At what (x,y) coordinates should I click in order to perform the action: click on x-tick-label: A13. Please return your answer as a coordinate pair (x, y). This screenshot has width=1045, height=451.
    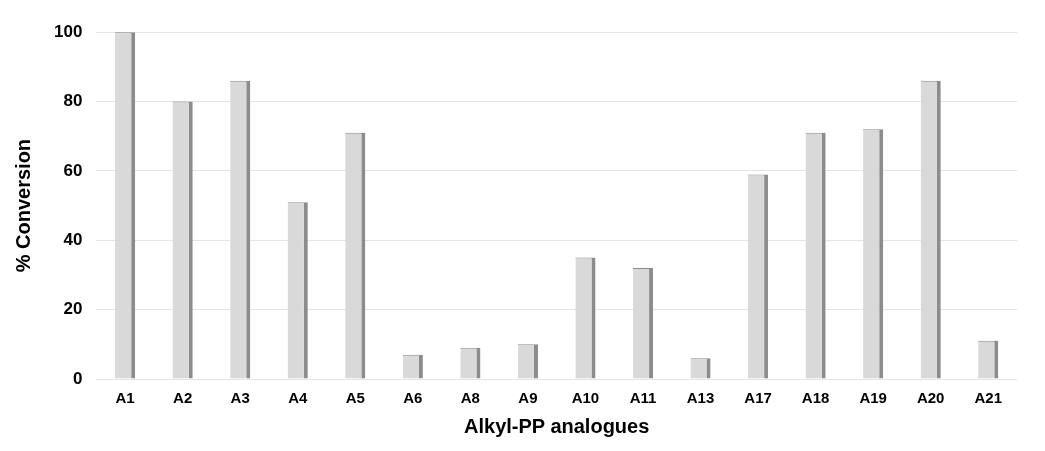
    Looking at the image, I should click on (700, 398).